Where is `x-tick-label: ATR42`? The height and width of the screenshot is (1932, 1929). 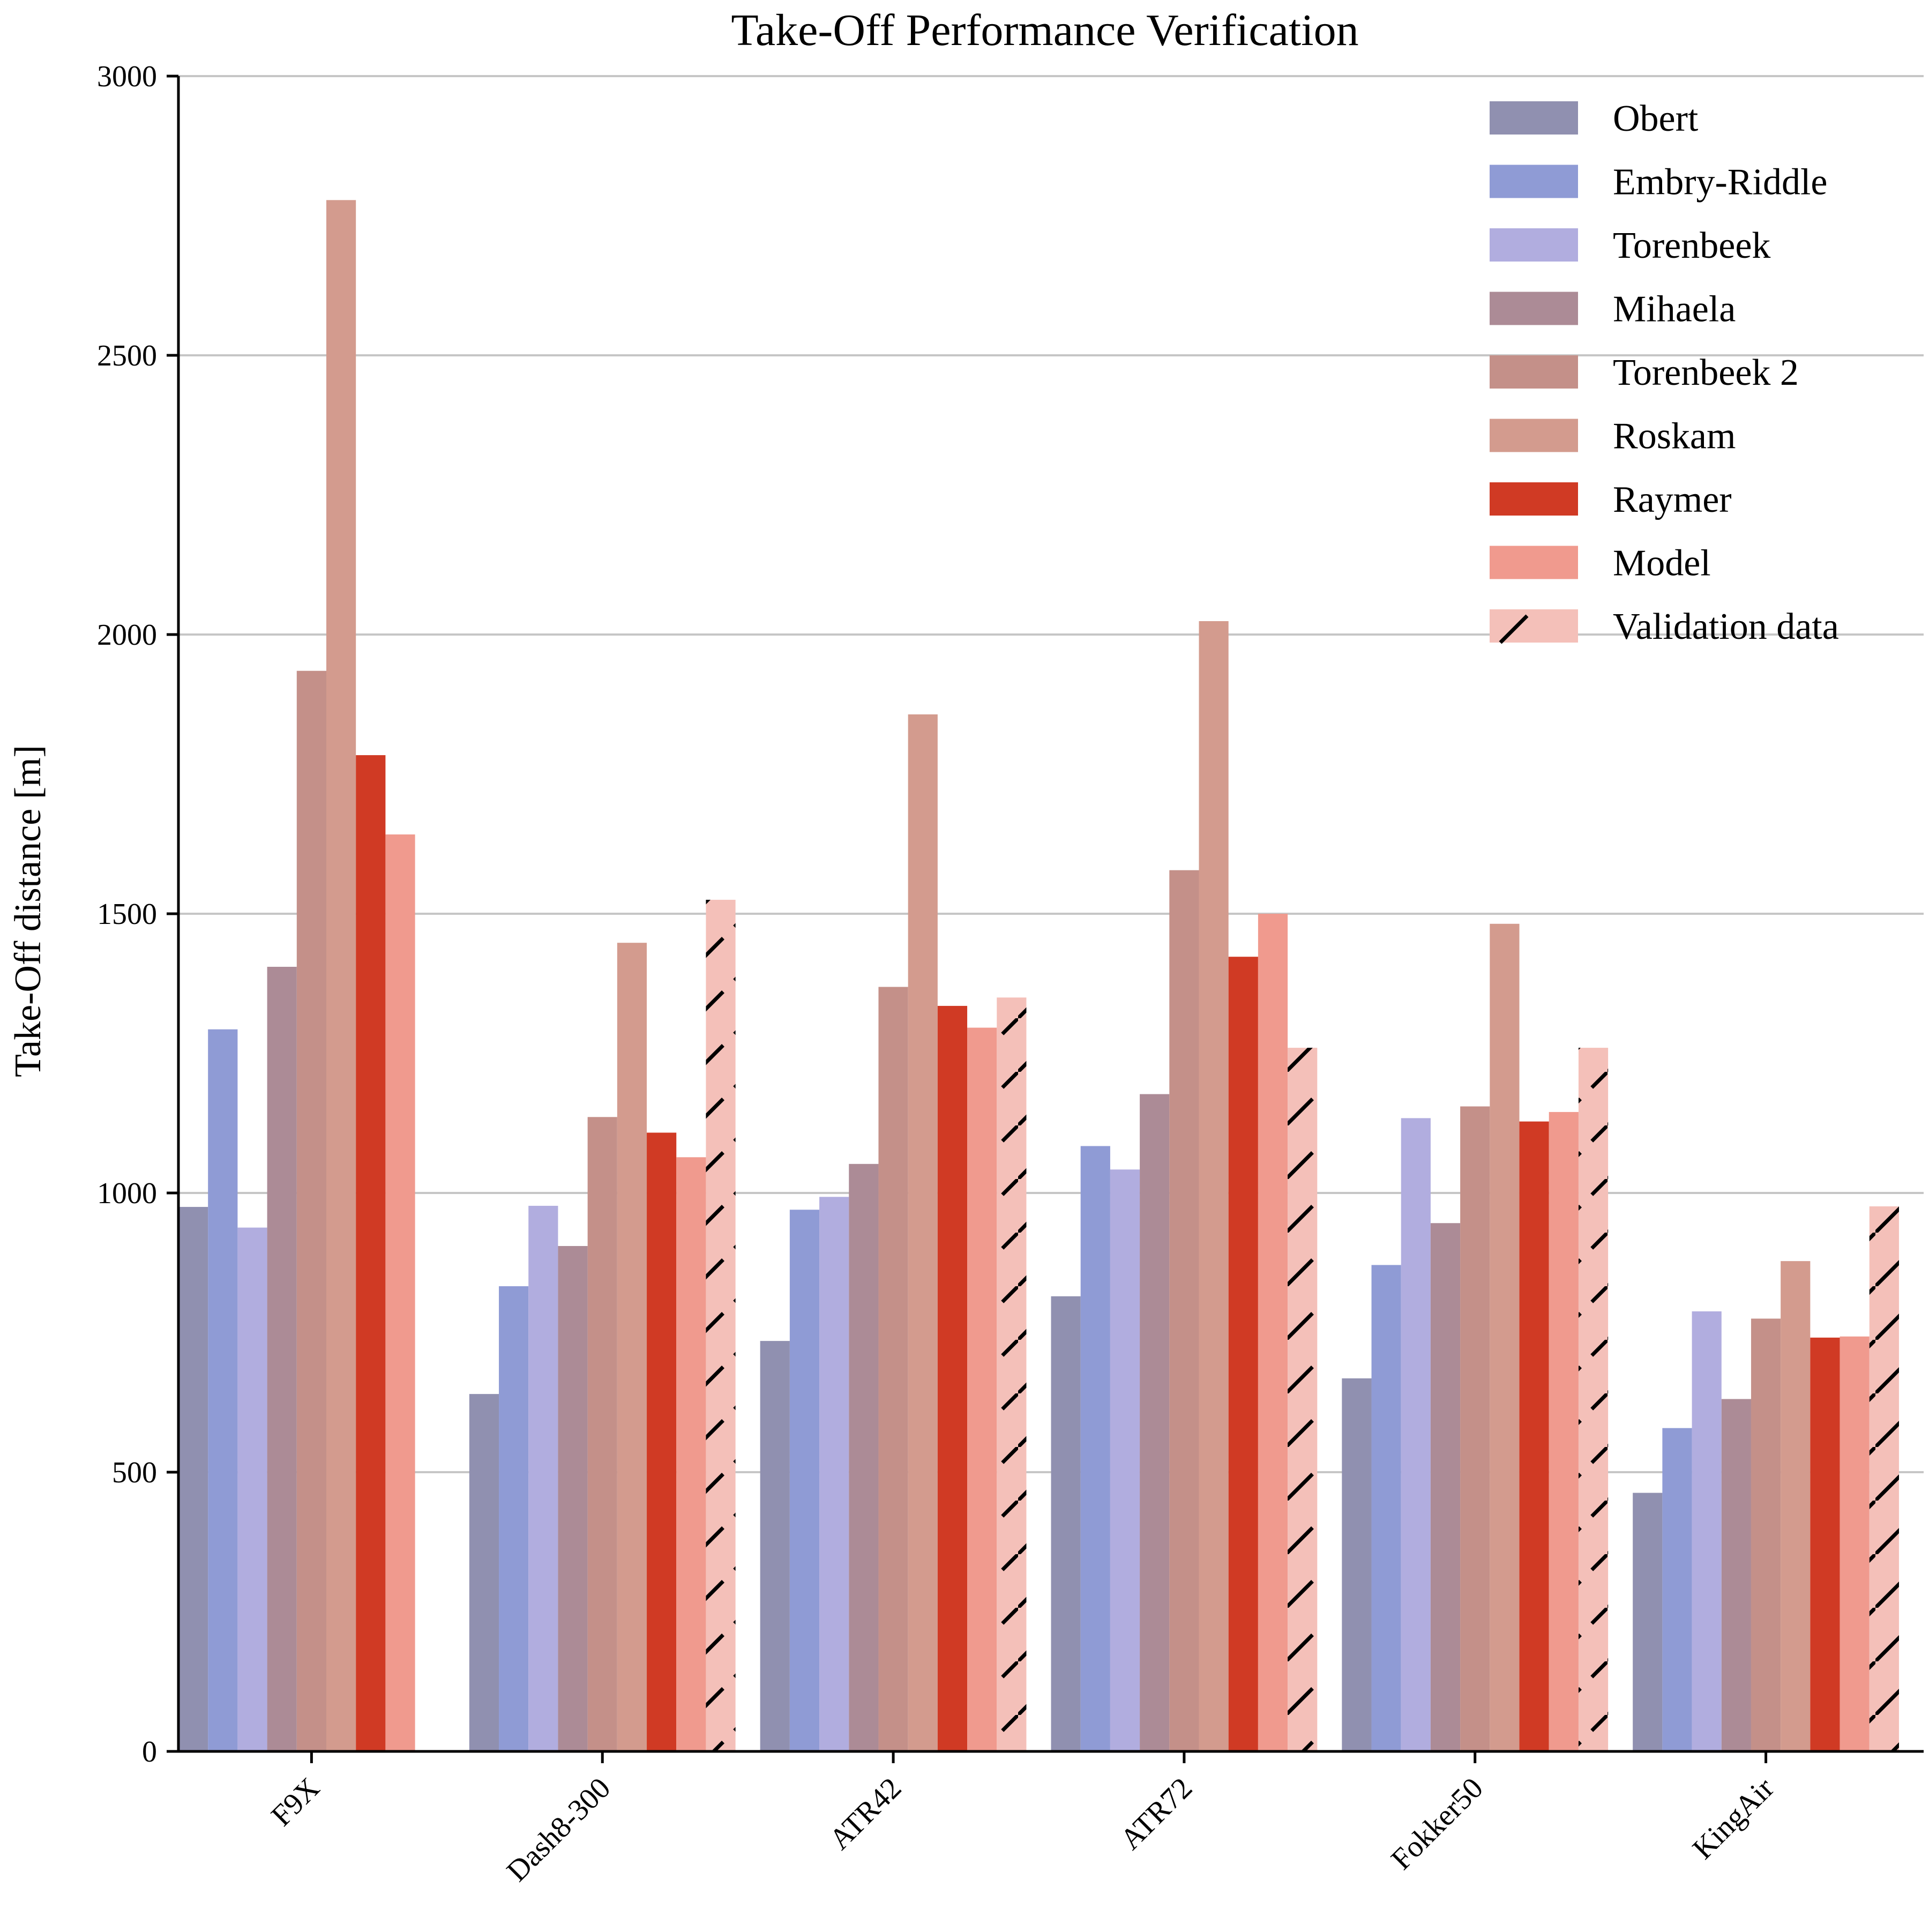
x-tick-label: ATR42 is located at coordinates (865, 1813).